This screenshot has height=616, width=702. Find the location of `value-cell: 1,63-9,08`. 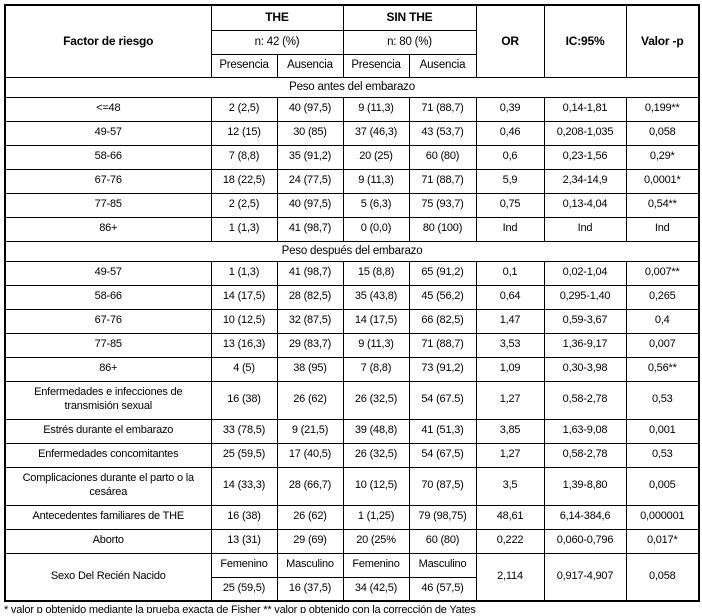

value-cell: 1,63-9,08 is located at coordinates (585, 431).